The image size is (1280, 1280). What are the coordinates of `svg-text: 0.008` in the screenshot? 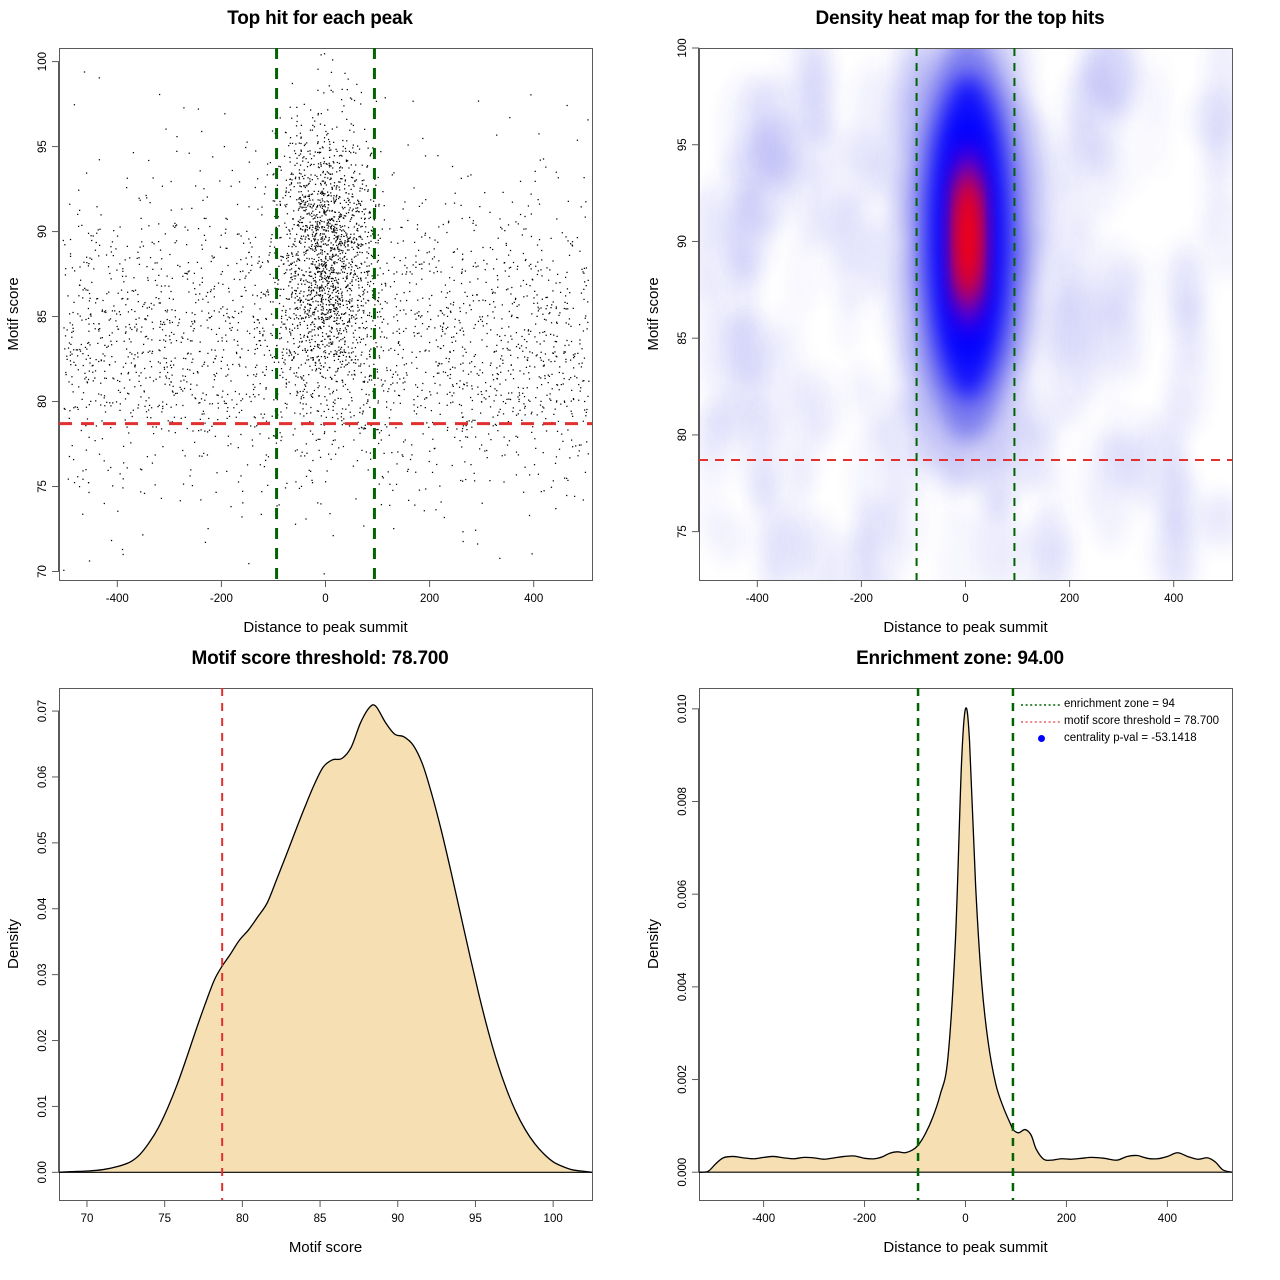 It's located at (683, 801).